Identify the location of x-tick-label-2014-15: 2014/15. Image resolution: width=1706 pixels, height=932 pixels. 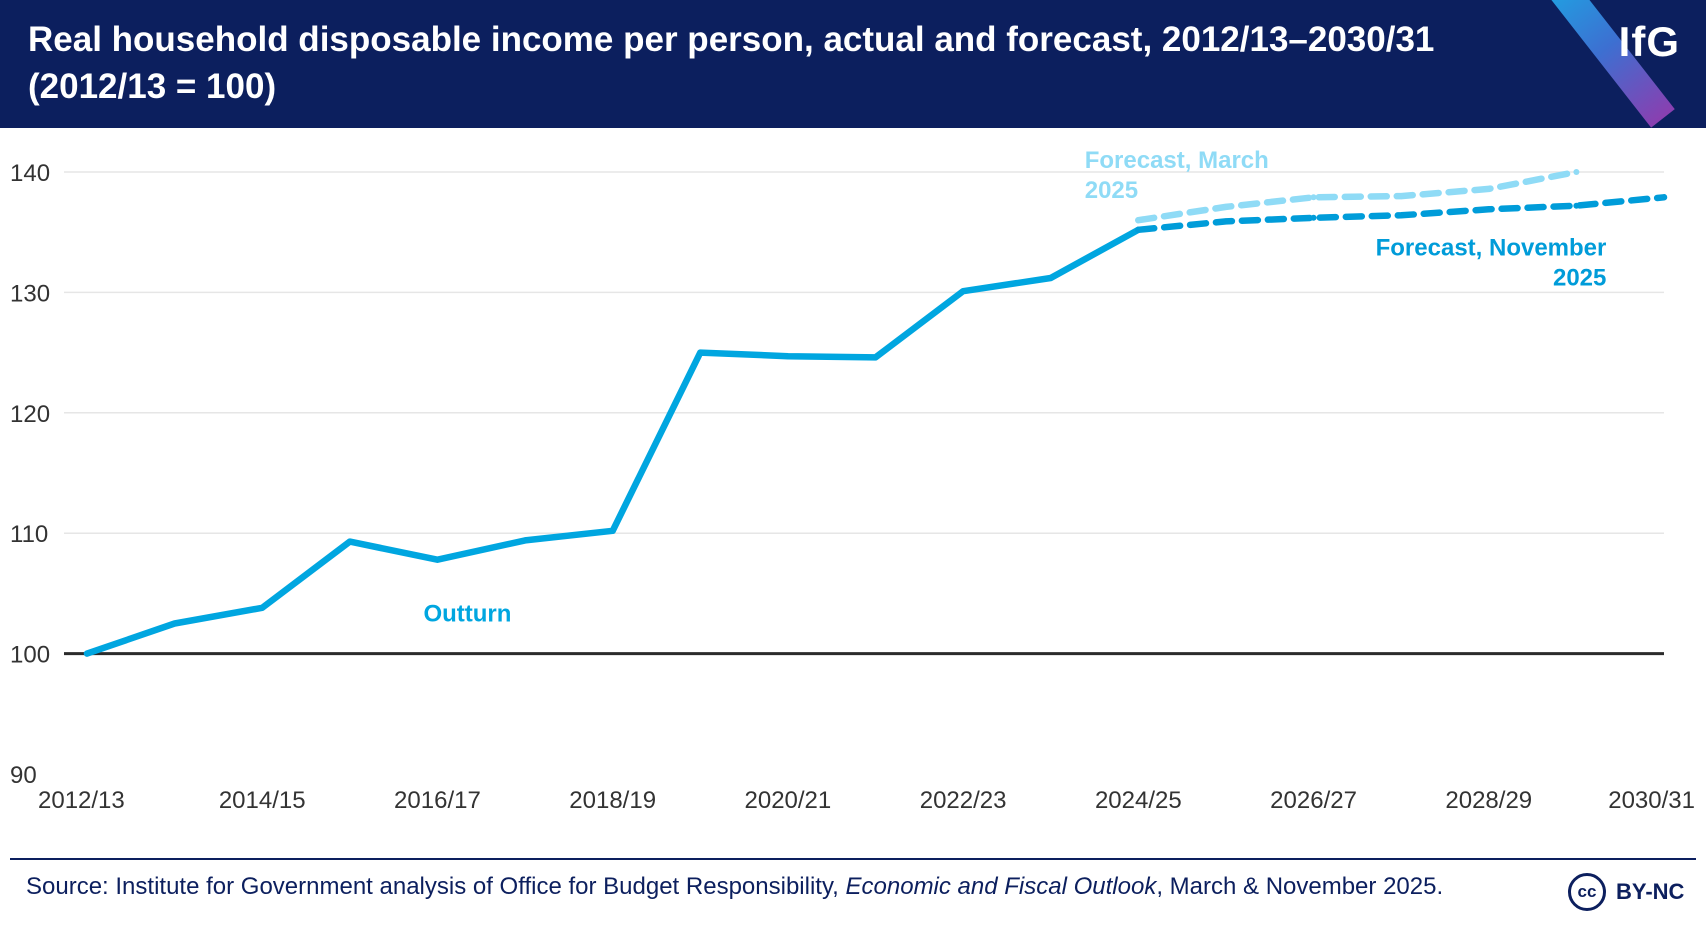
(262, 800).